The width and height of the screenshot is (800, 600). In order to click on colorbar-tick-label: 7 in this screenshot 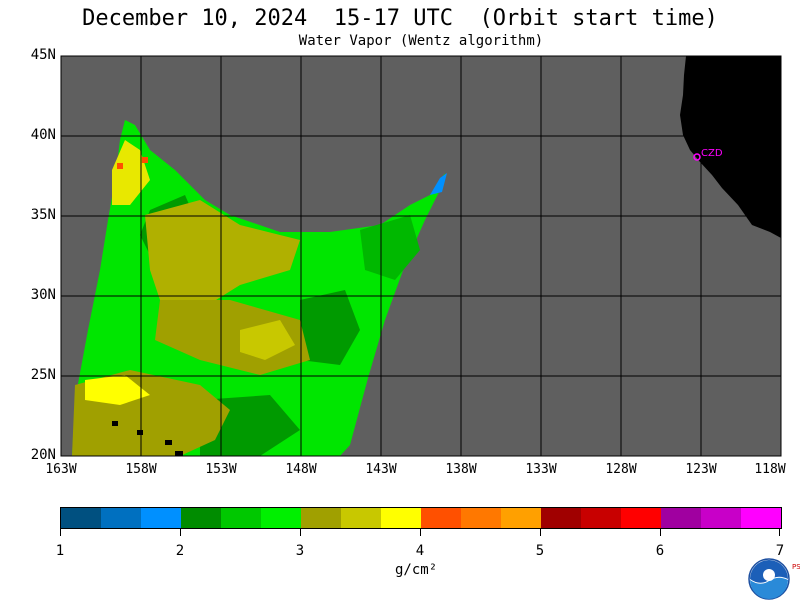, I will do `click(780, 551)`.